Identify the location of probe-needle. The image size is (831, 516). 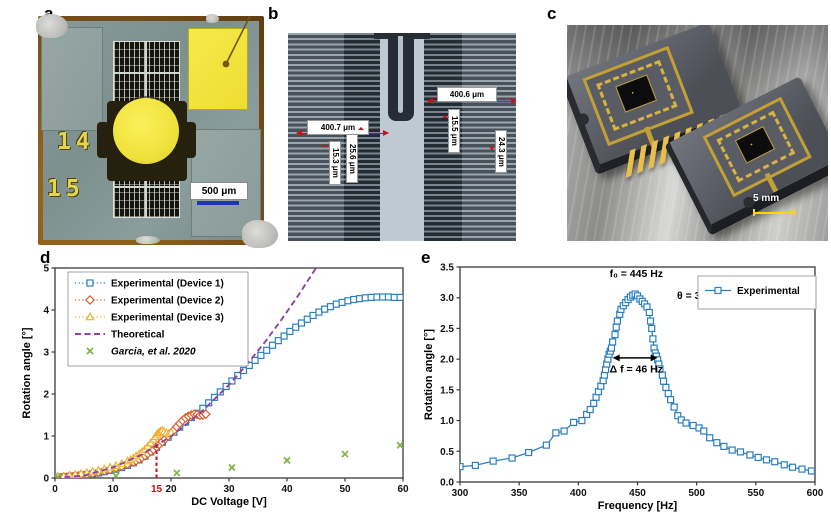
(236, 42).